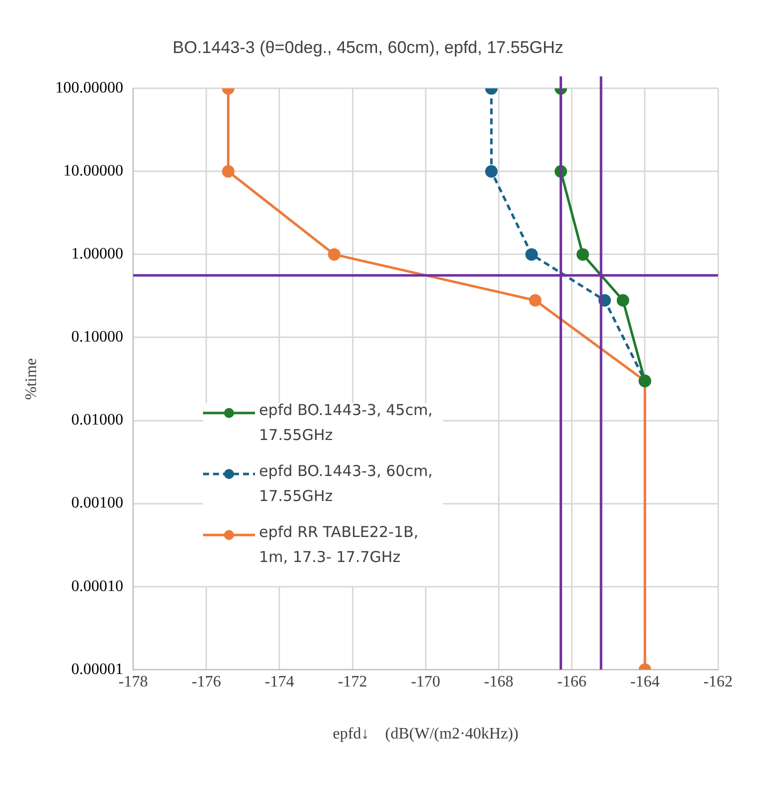 The width and height of the screenshot is (771, 802). What do you see at coordinates (31, 379) in the screenshot?
I see `y-axis-title: %time` at bounding box center [31, 379].